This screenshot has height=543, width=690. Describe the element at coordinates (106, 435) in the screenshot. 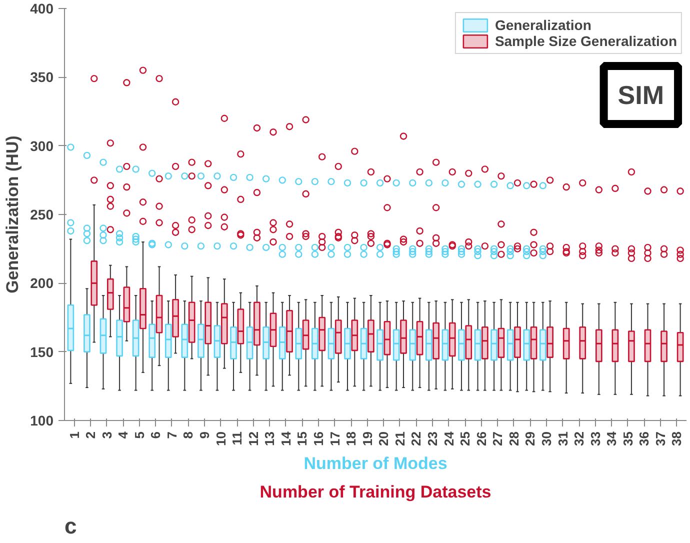

I see `x-tick-label: 3` at that location.